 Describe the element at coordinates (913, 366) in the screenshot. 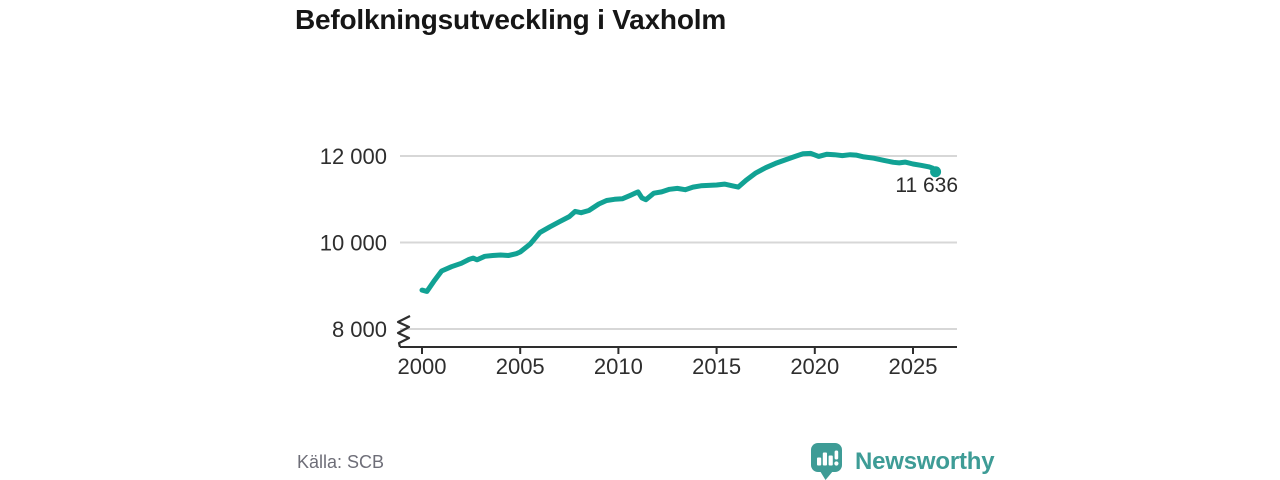

I see `x-tick-label: 2025` at that location.